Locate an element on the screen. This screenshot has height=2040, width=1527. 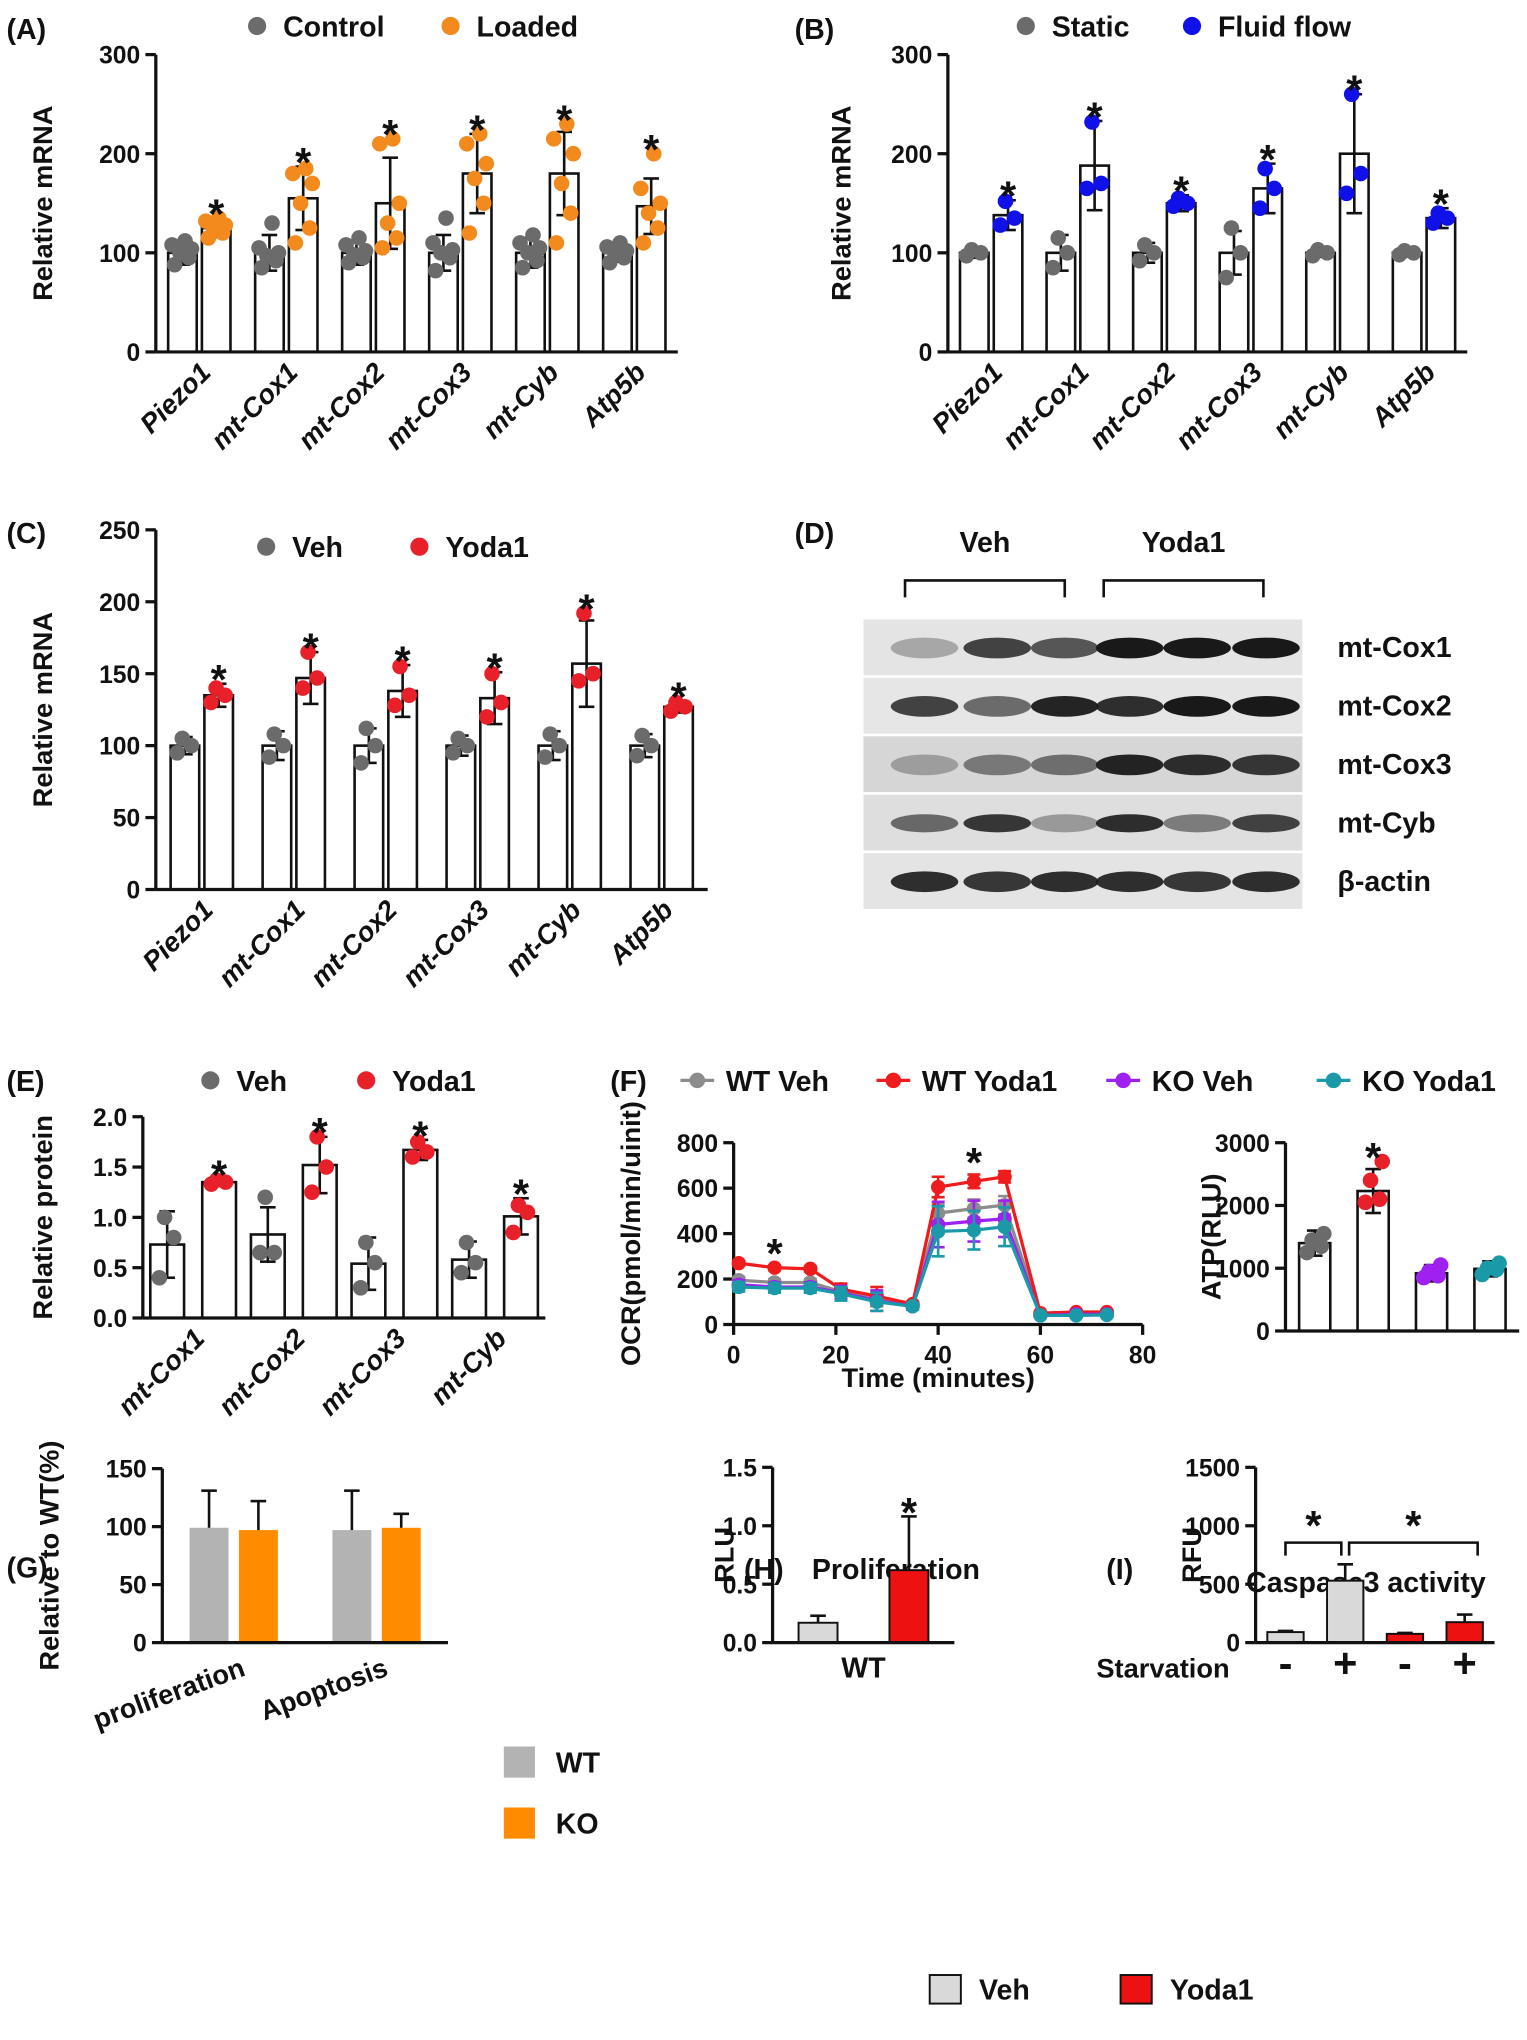
x-tick-label: 40 is located at coordinates (937, 1355).